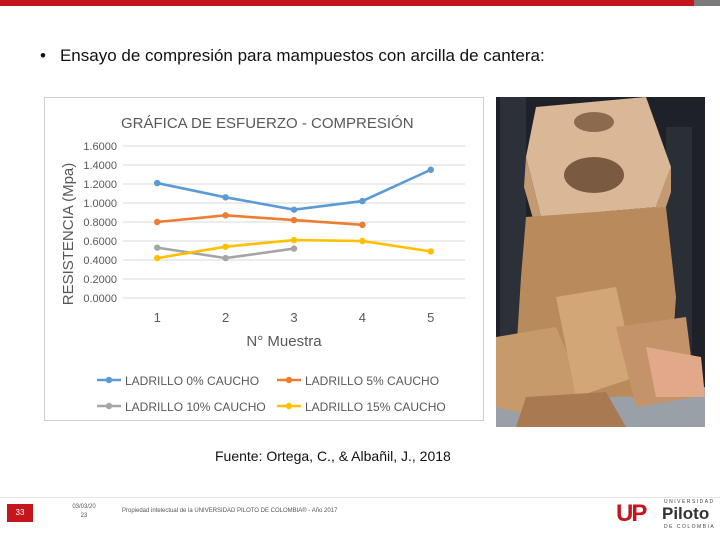 The height and width of the screenshot is (540, 720). Describe the element at coordinates (100, 166) in the screenshot. I see `y-tick-label: 1.4000` at that location.